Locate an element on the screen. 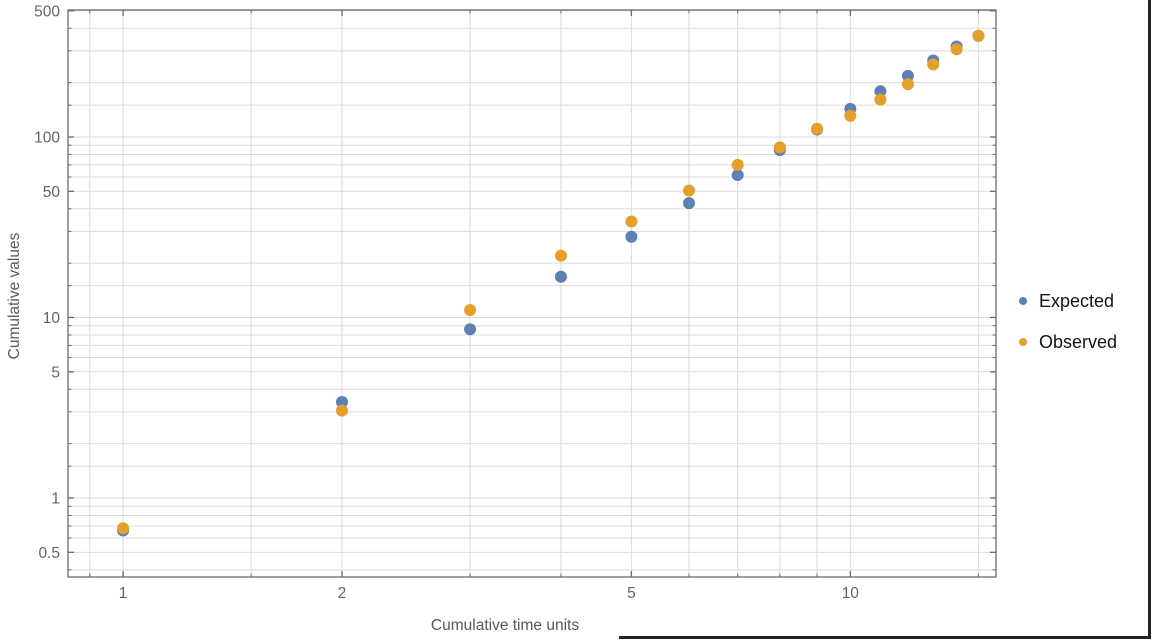 This screenshot has height=644, width=1156. legend-label-observed: Observed is located at coordinates (1078, 342).